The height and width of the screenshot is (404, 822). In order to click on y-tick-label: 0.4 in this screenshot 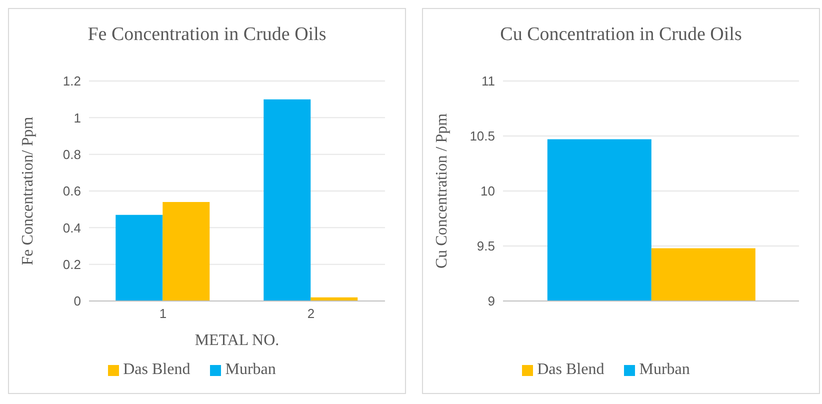, I will do `click(71, 228)`.